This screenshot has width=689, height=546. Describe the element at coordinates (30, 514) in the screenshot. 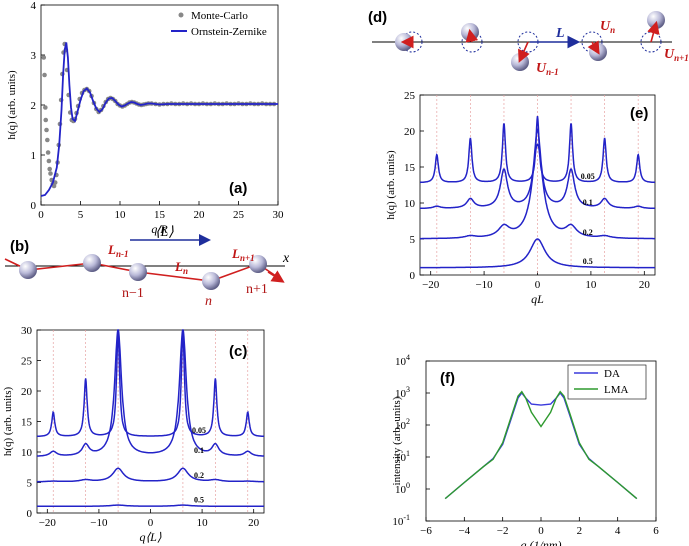

I see `panel-c-ytick-label: 0` at that location.